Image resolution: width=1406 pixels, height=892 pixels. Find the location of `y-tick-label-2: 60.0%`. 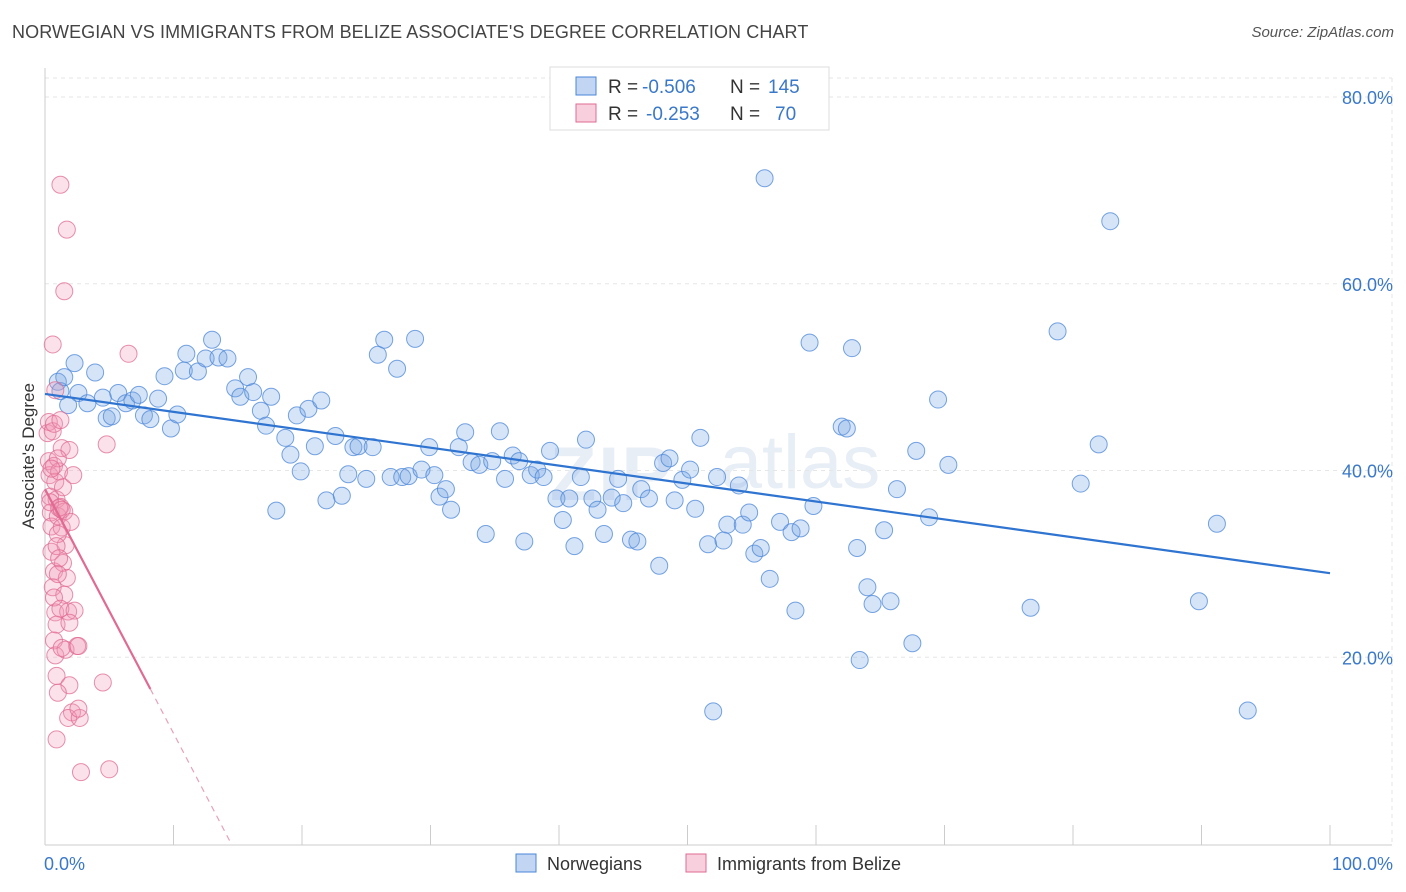

y-tick-label-2: 60.0% is located at coordinates (1367, 285).